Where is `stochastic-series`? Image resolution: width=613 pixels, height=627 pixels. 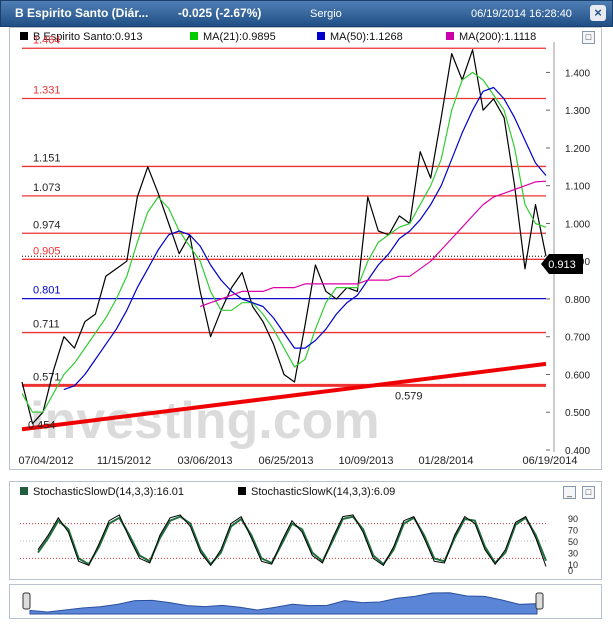 stochastic-series is located at coordinates (292, 540).